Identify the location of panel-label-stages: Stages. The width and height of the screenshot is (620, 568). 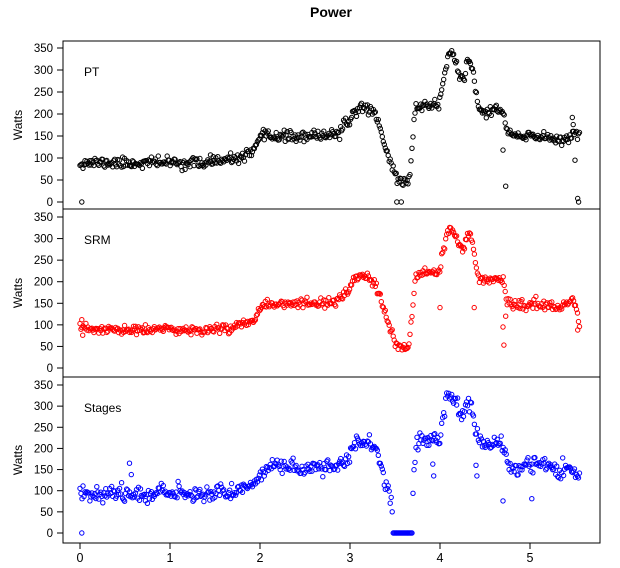
(102, 408).